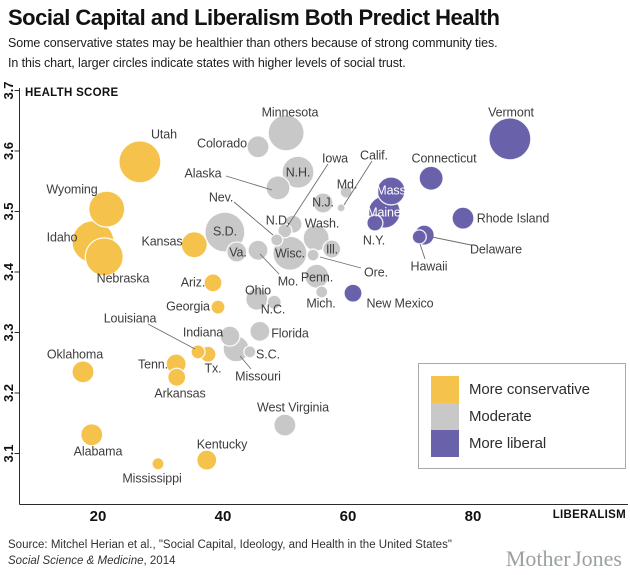 The height and width of the screenshot is (575, 630). Describe the element at coordinates (164, 134) in the screenshot. I see `label-utah: Utah` at that location.